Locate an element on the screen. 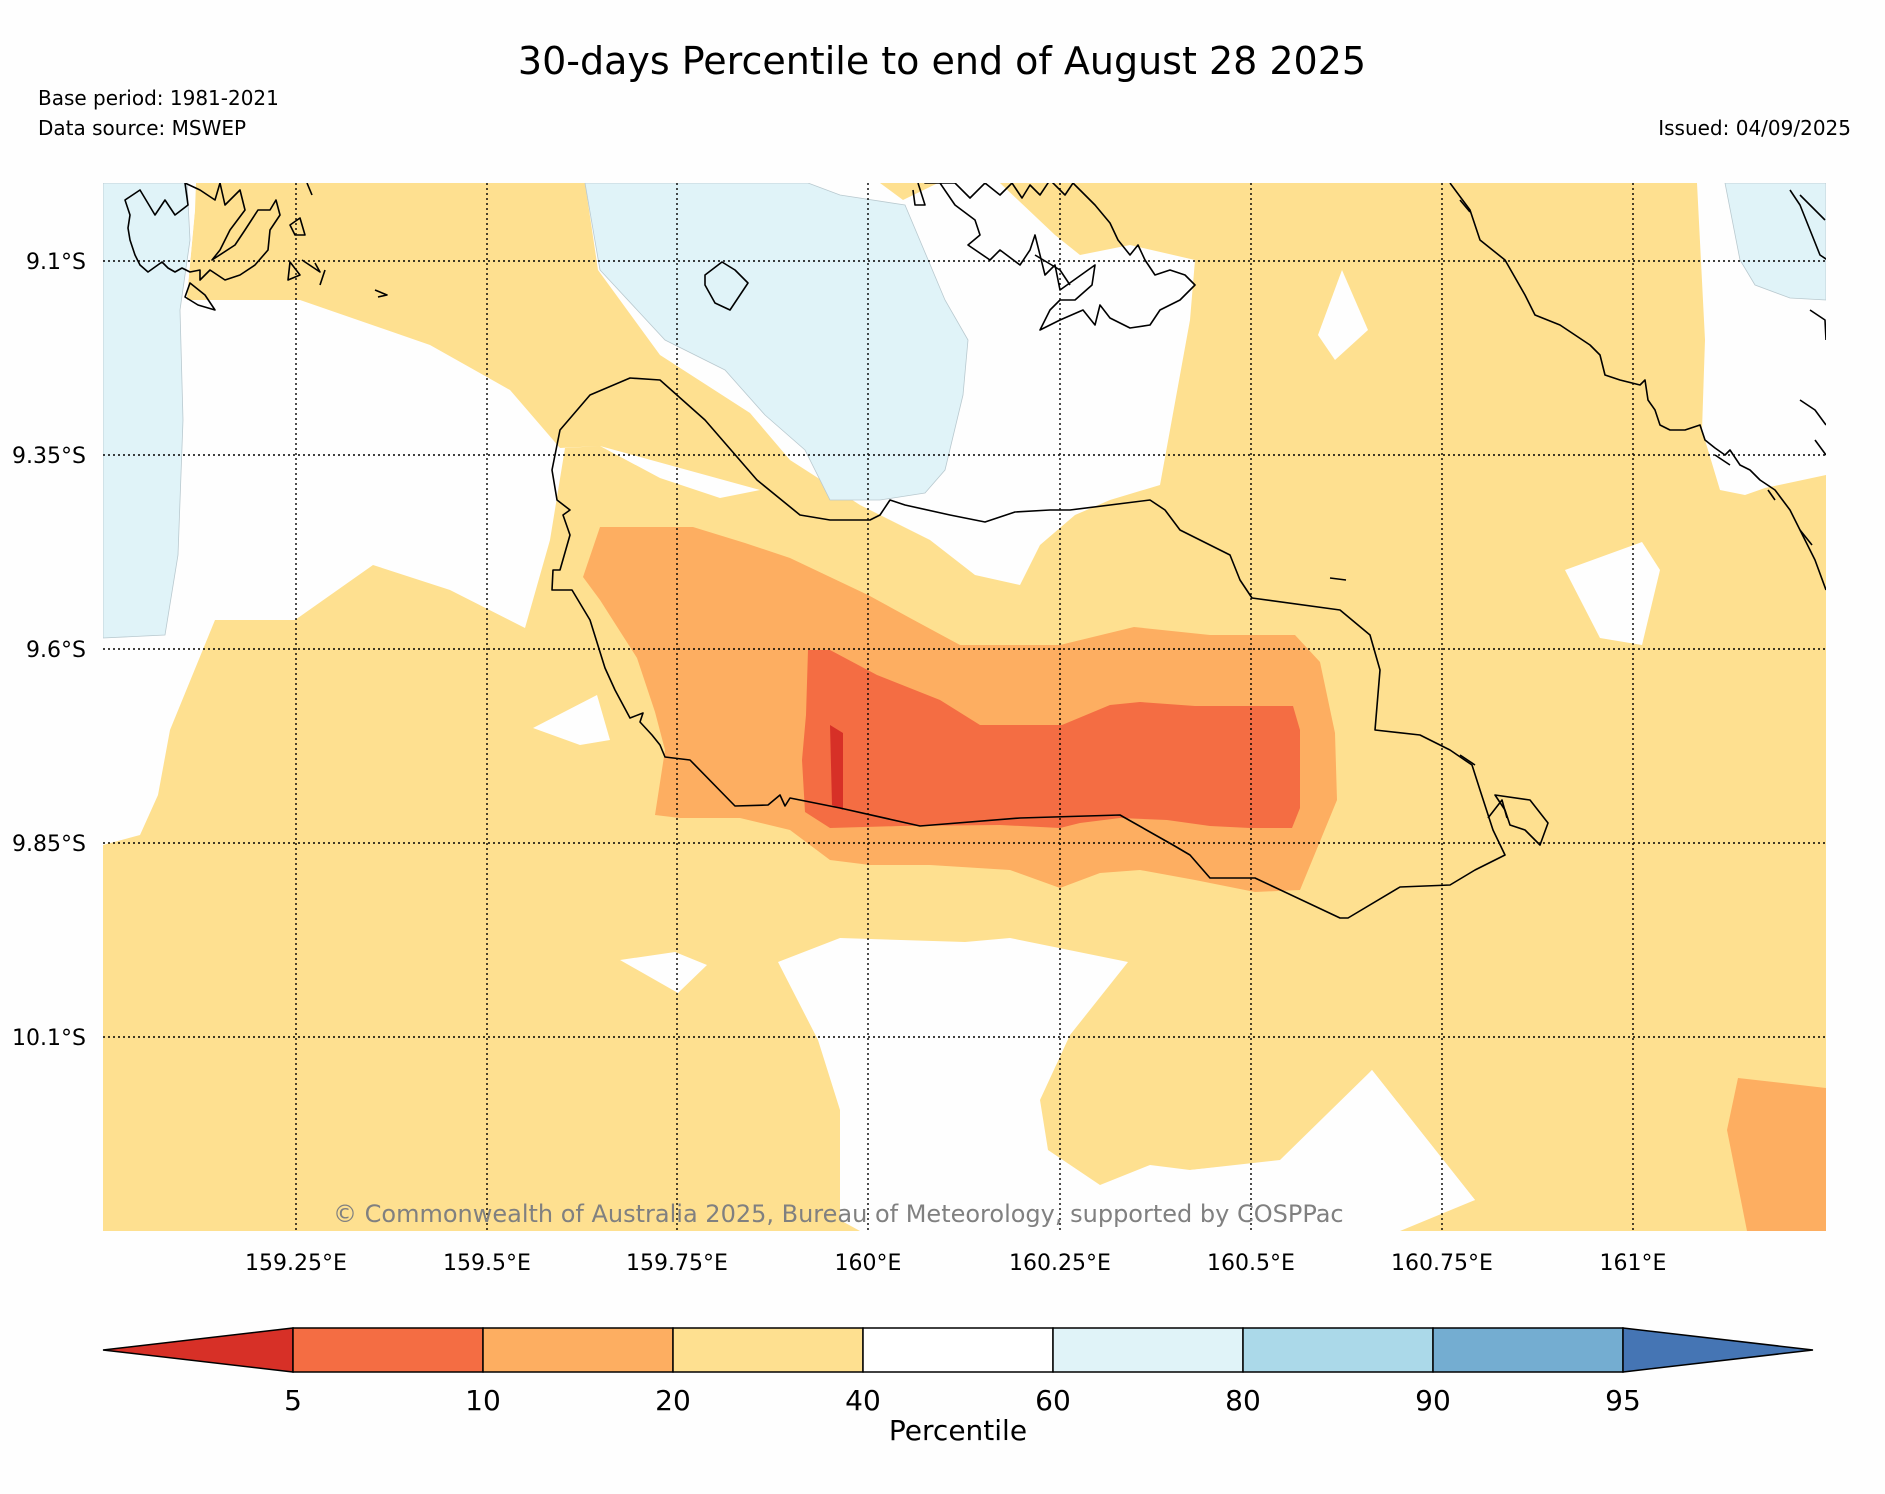 The image size is (1885, 1494). lat-label: 9.35°S is located at coordinates (49, 456).